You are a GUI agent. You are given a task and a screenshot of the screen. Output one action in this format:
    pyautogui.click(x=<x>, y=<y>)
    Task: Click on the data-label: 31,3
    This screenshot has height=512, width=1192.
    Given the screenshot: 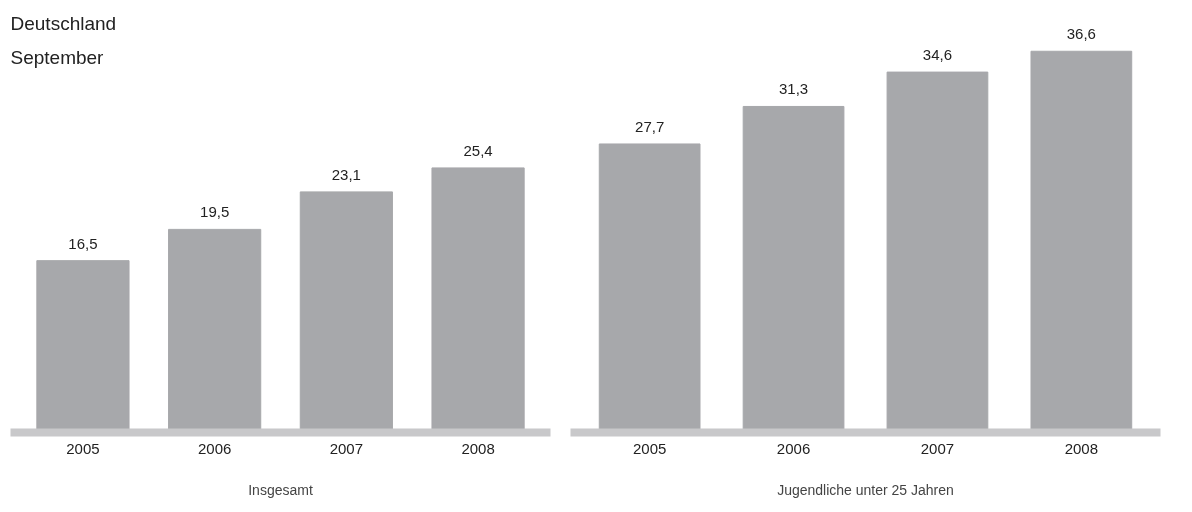 What is the action you would take?
    pyautogui.click(x=793, y=89)
    